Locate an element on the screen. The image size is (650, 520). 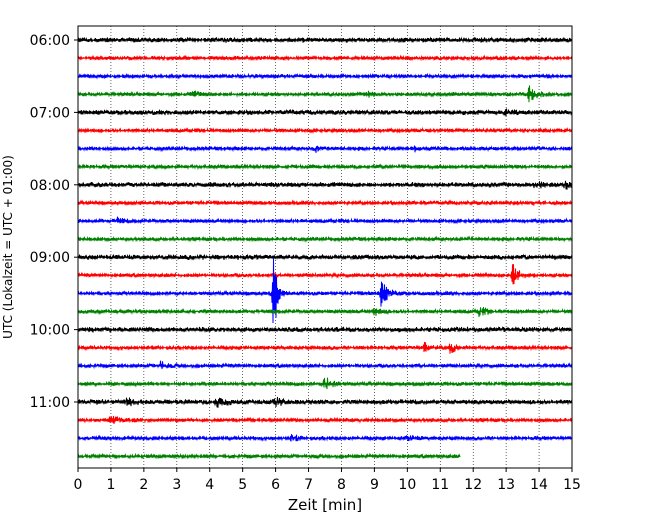
x-tick-label: 13 is located at coordinates (506, 485).